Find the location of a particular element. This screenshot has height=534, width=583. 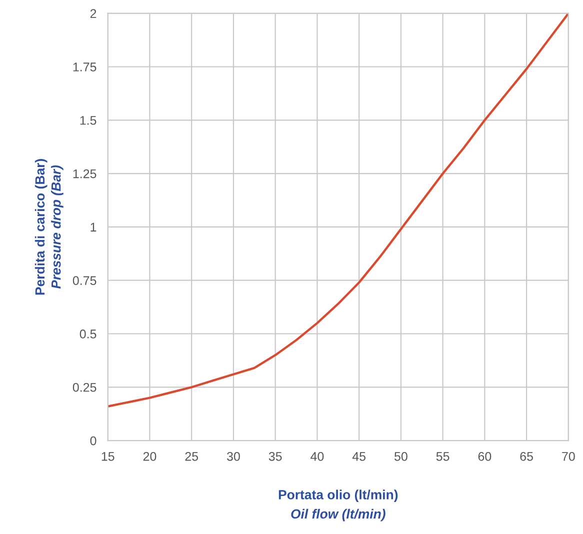

y-tick-label: 0.25 is located at coordinates (84, 387).